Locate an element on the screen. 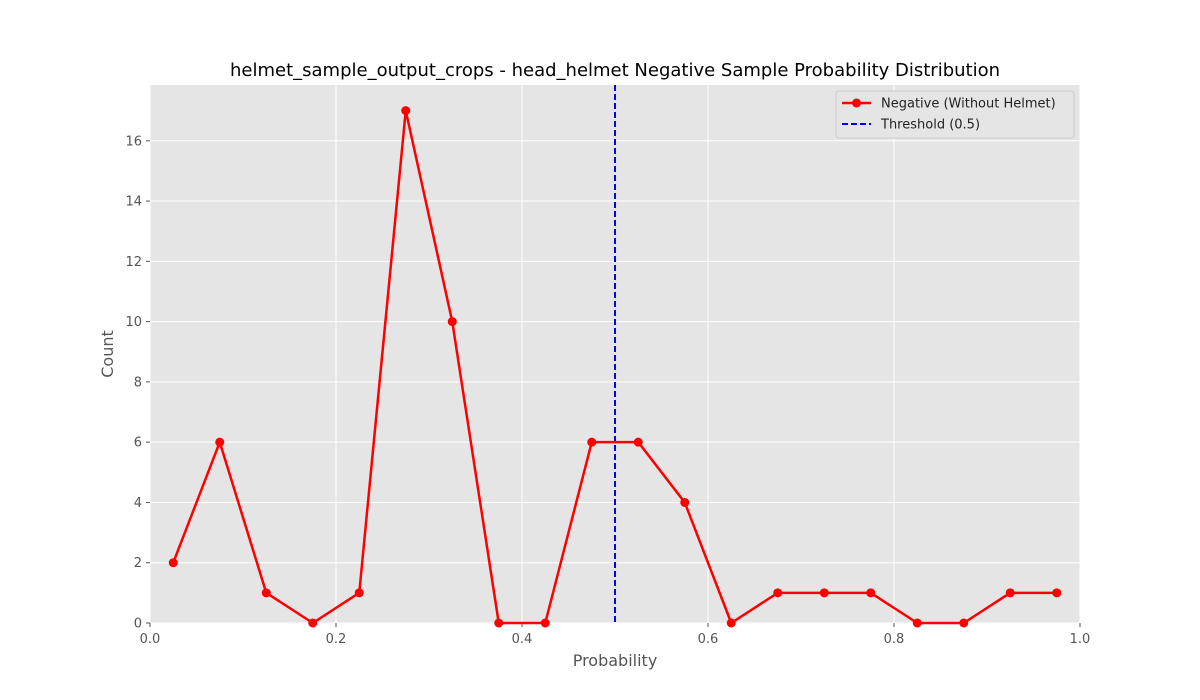 The image size is (1200, 700). y-tick-label: 8 is located at coordinates (138, 382).